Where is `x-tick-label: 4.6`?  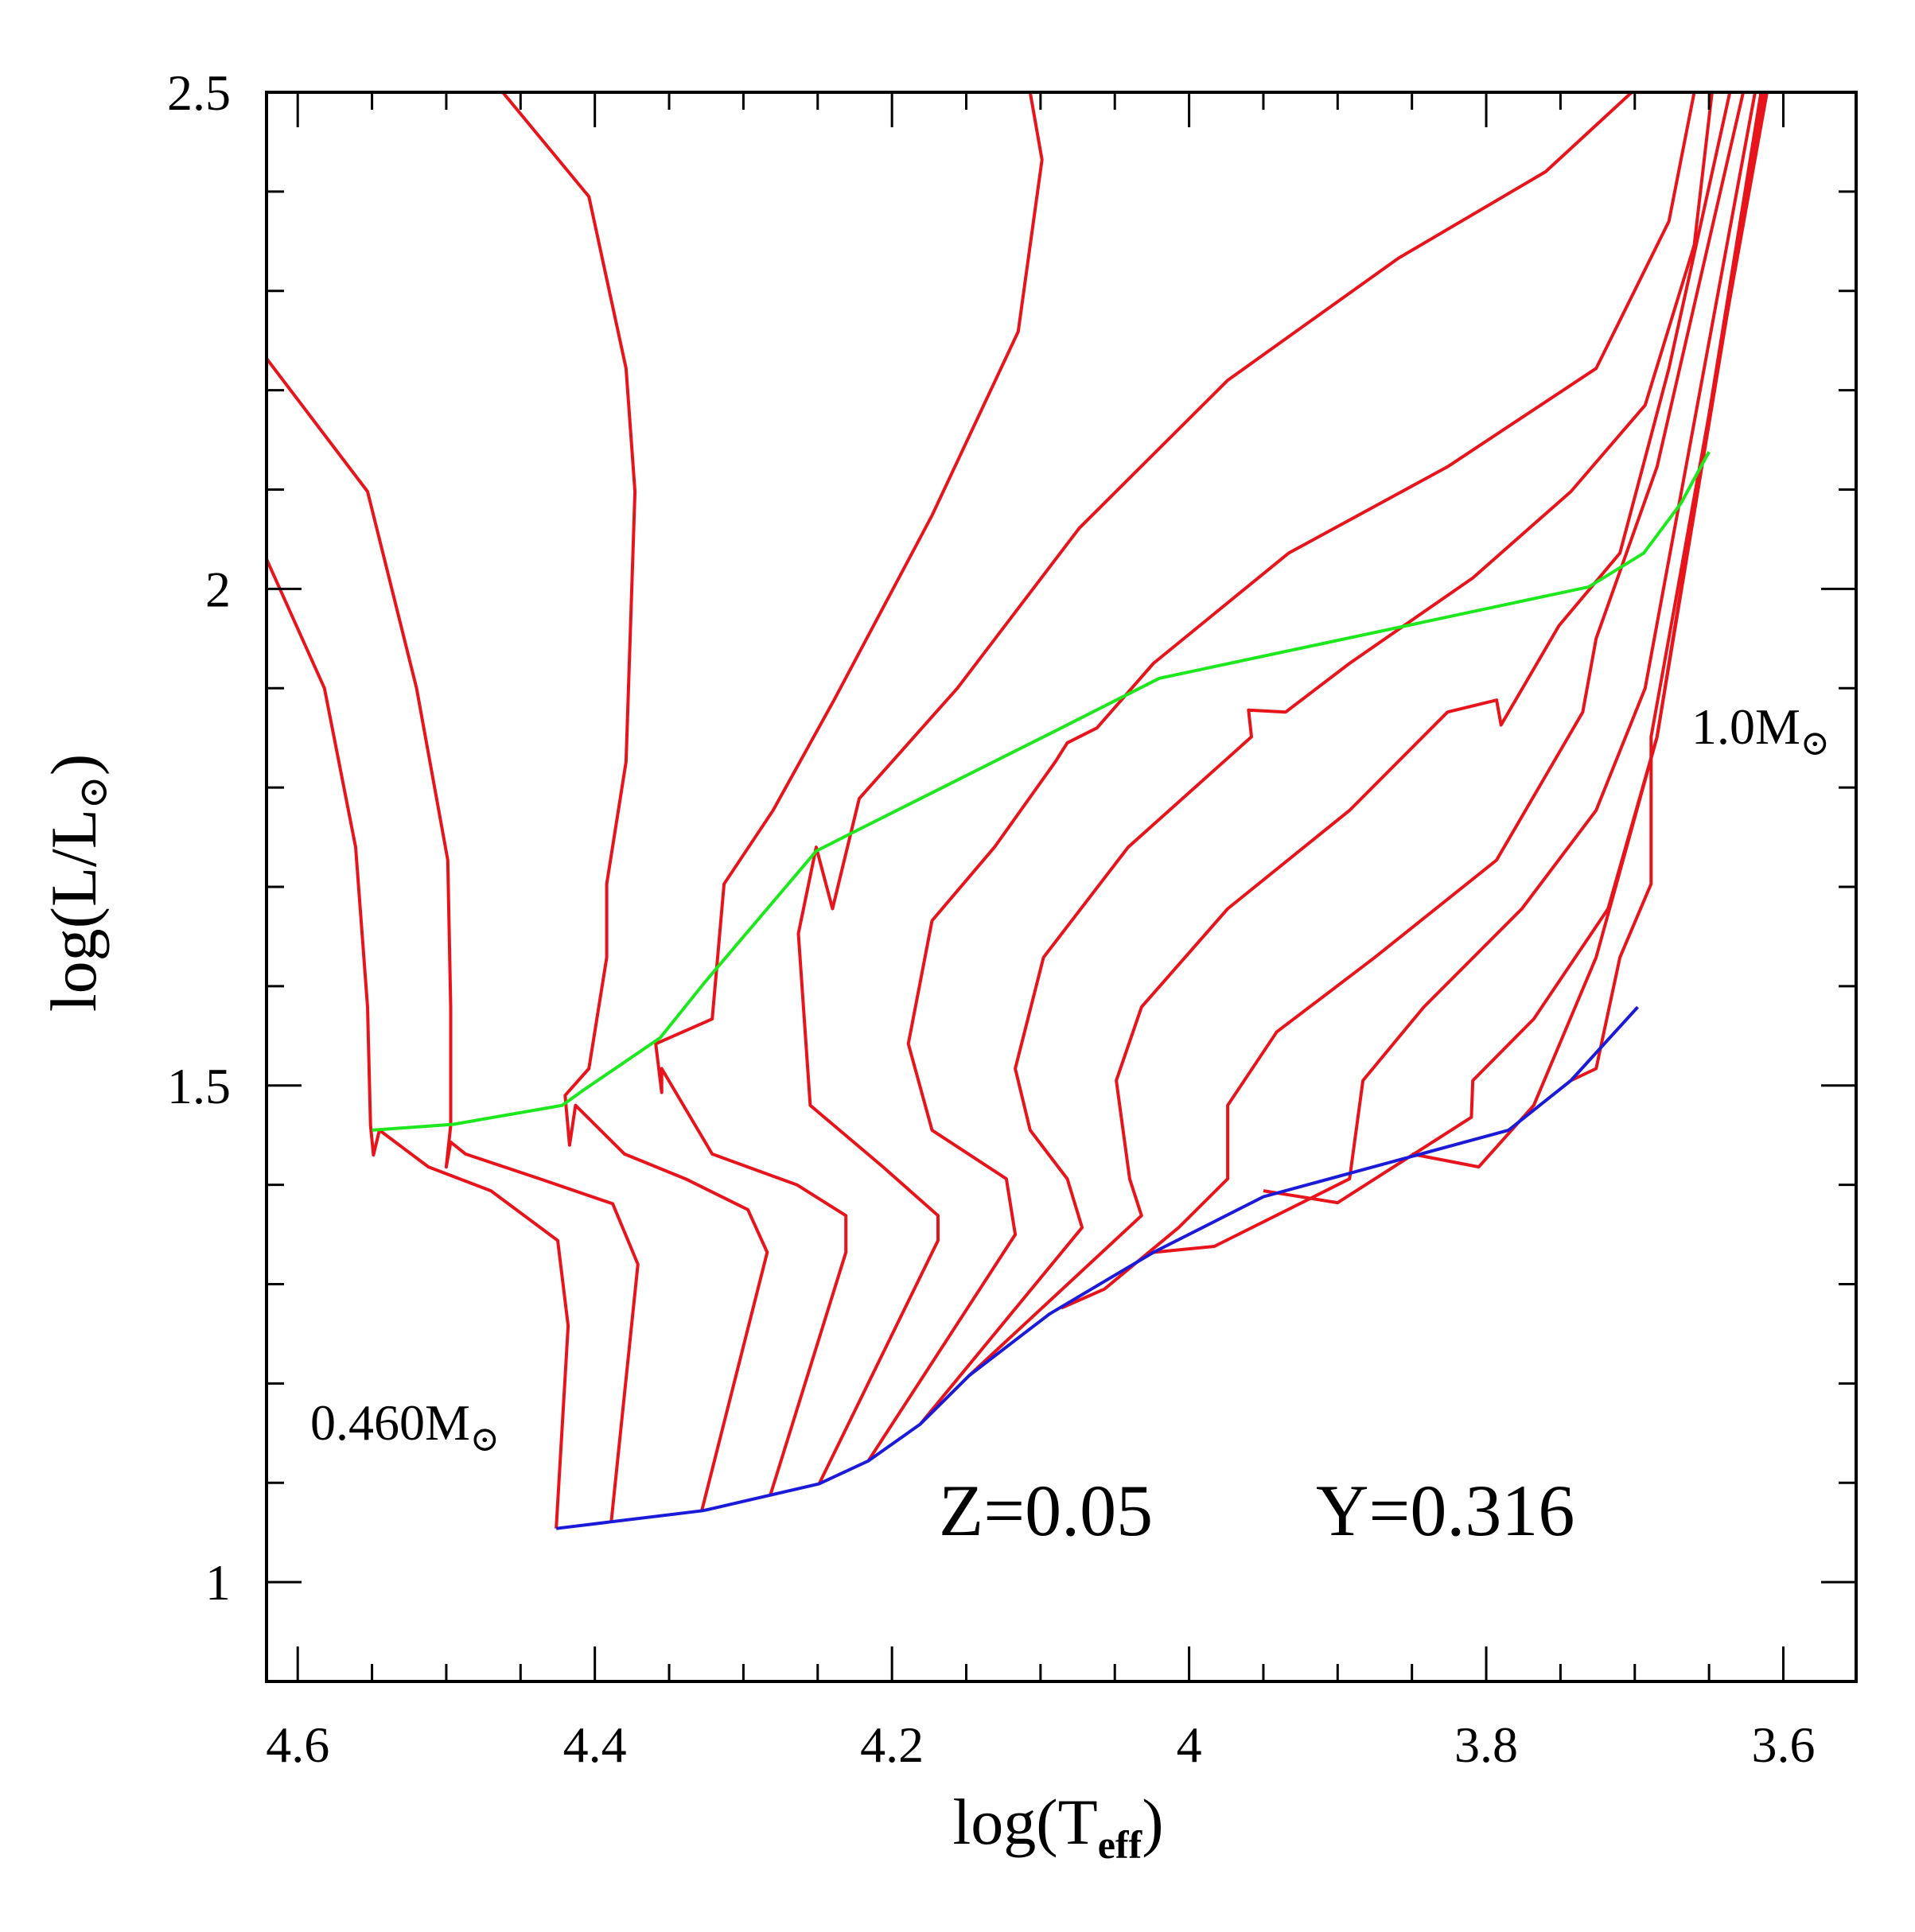
x-tick-label: 4.6 is located at coordinates (297, 1744).